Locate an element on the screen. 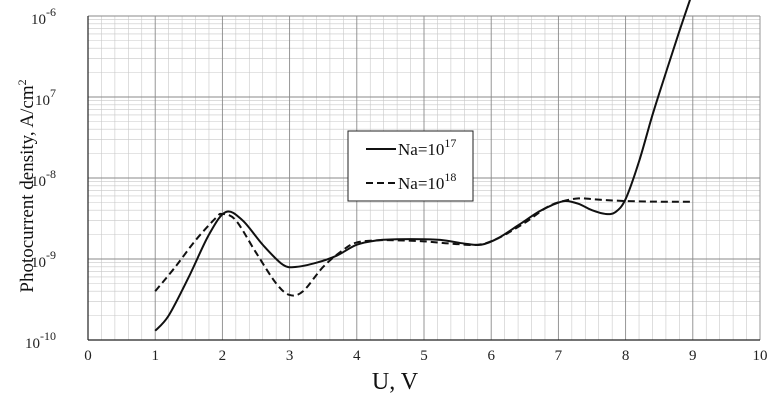 The image size is (776, 394). legend-label-dashed: Na=1018 is located at coordinates (427, 181).